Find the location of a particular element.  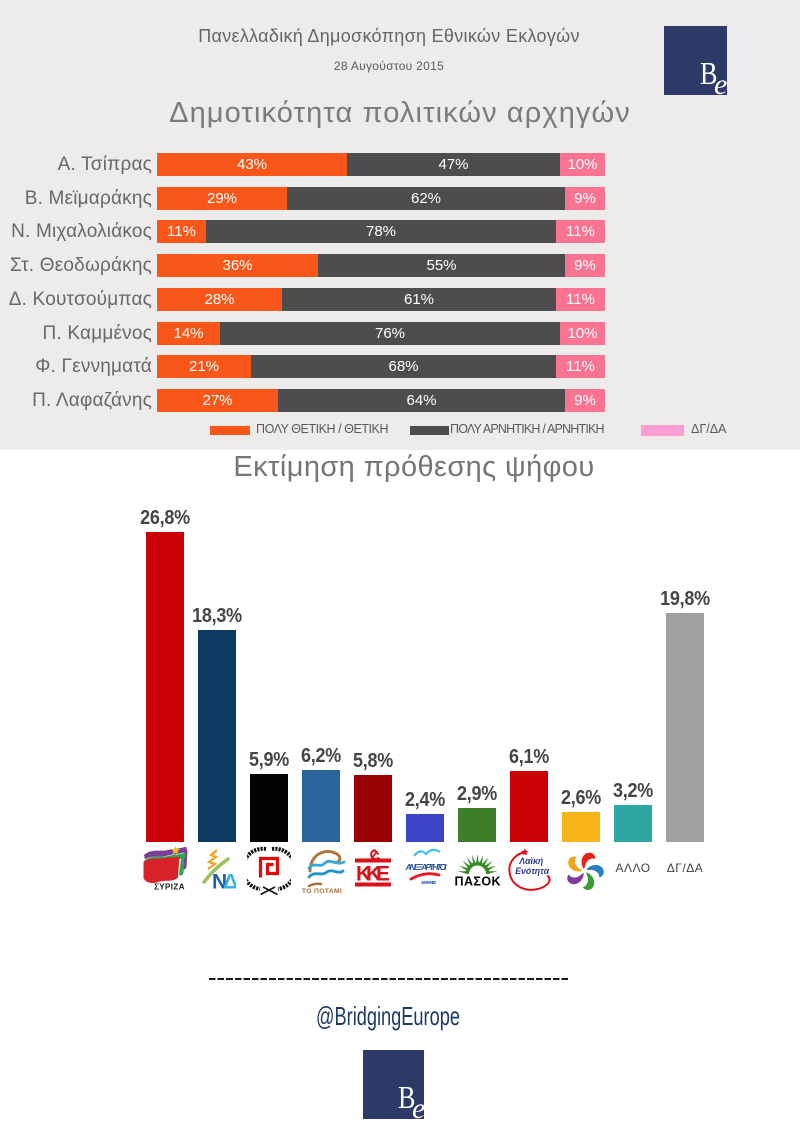

svg-text: ΣΥΡΙΖΑ is located at coordinates (169, 887).